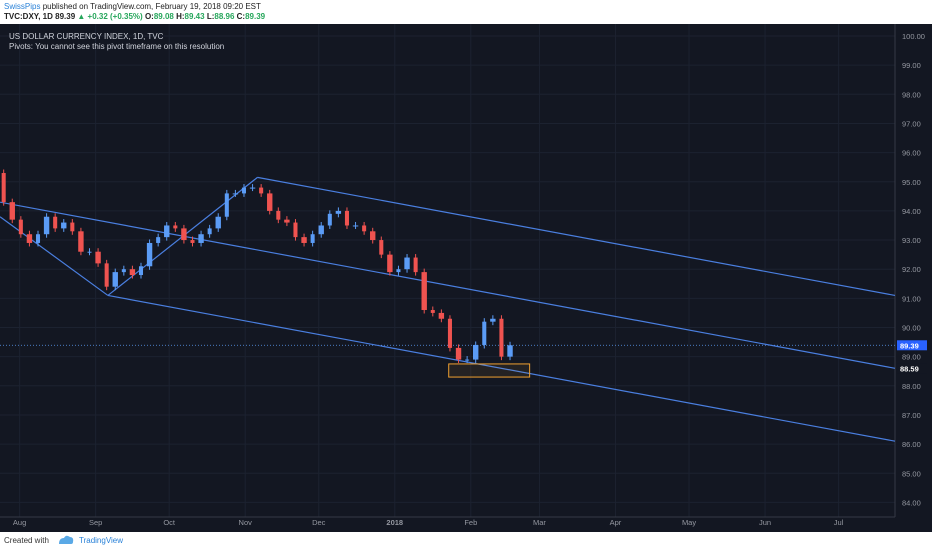 The width and height of the screenshot is (932, 550). I want to click on x-tick-label: Jul, so click(839, 522).